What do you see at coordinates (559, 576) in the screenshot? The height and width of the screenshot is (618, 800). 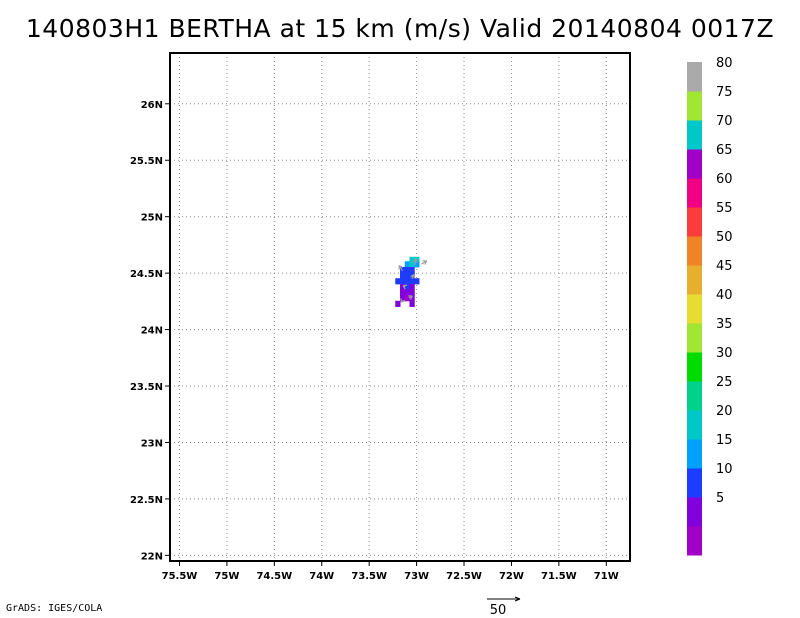 I see `lon-tick-label: 71.5W` at bounding box center [559, 576].